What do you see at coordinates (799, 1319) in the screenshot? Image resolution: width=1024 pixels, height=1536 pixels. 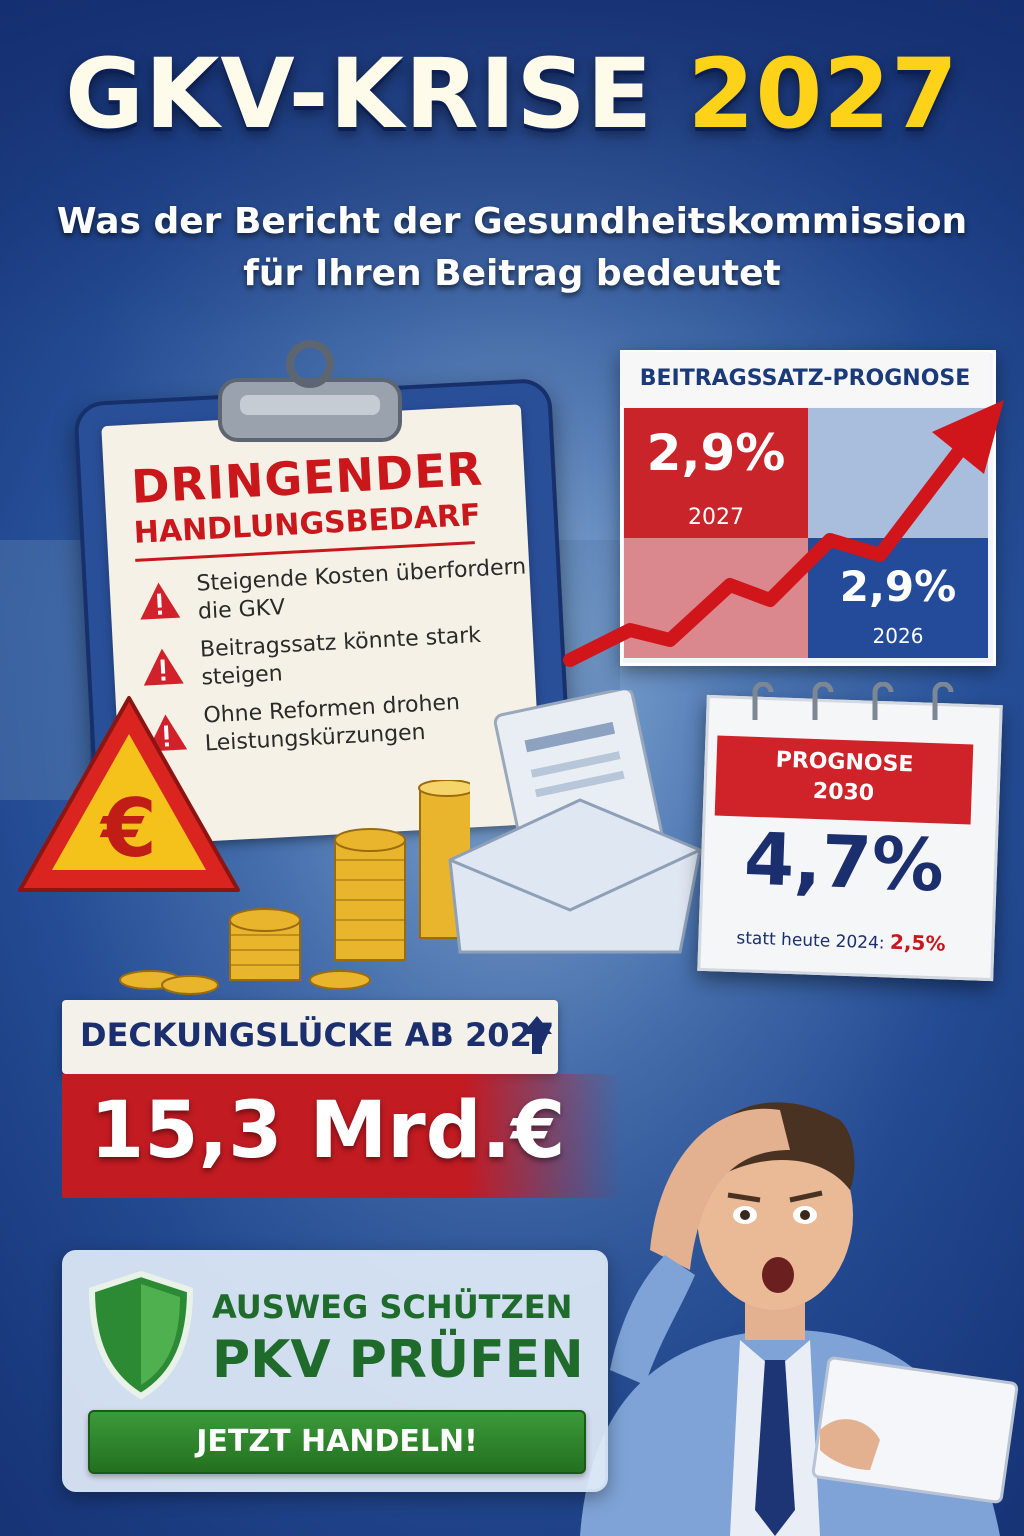 I see `worried-man-illustration` at bounding box center [799, 1319].